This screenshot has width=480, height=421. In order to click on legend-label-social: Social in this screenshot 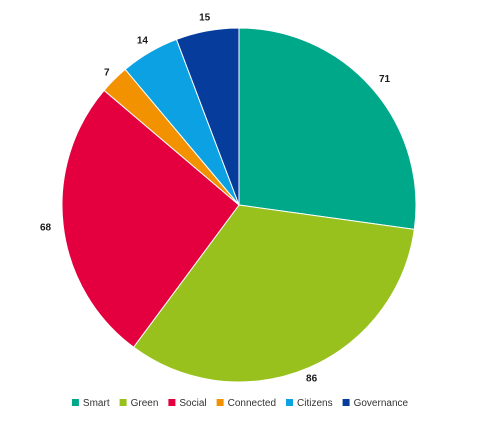, I will do `click(192, 403)`.